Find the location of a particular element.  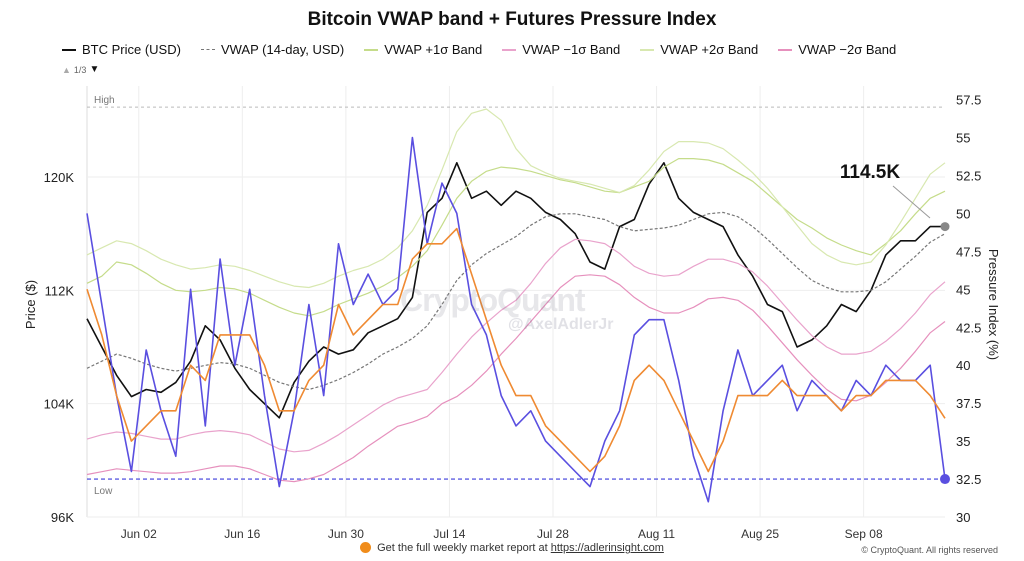

y2-tick-label: 42.5 is located at coordinates (968, 327).